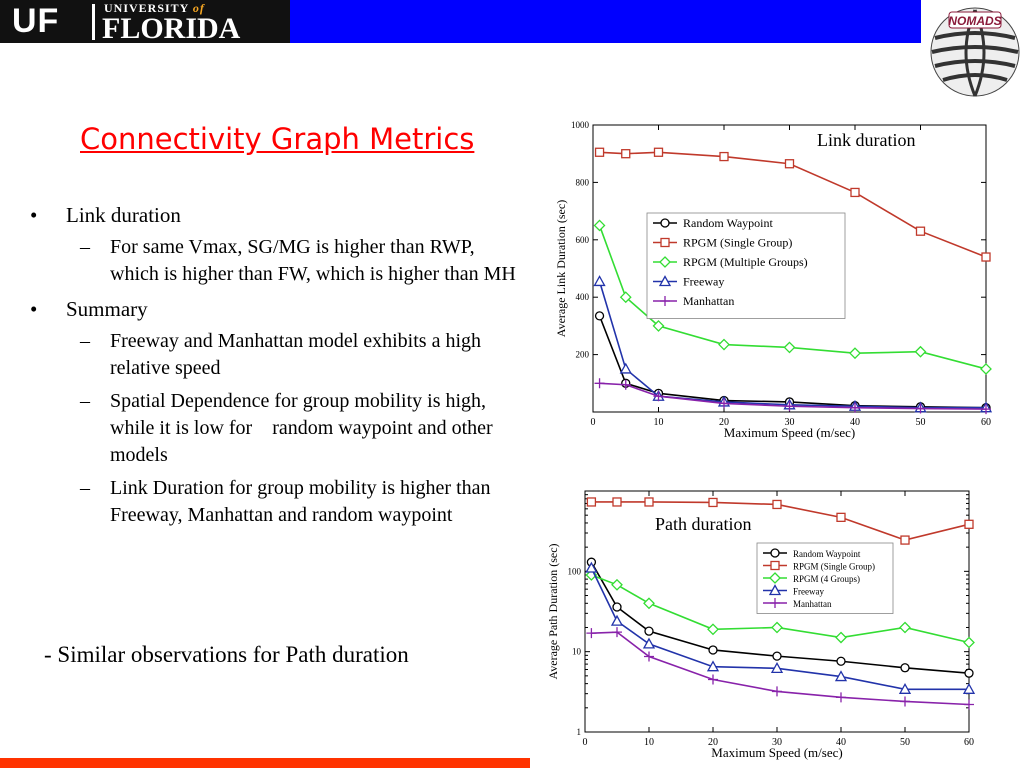 The height and width of the screenshot is (768, 1024). What do you see at coordinates (36, 21) in the screenshot?
I see `uf-logo-initials: UF` at bounding box center [36, 21].